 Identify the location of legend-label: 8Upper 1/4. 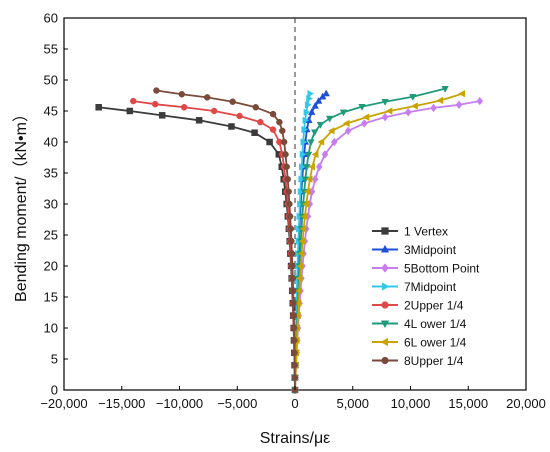
(434, 361).